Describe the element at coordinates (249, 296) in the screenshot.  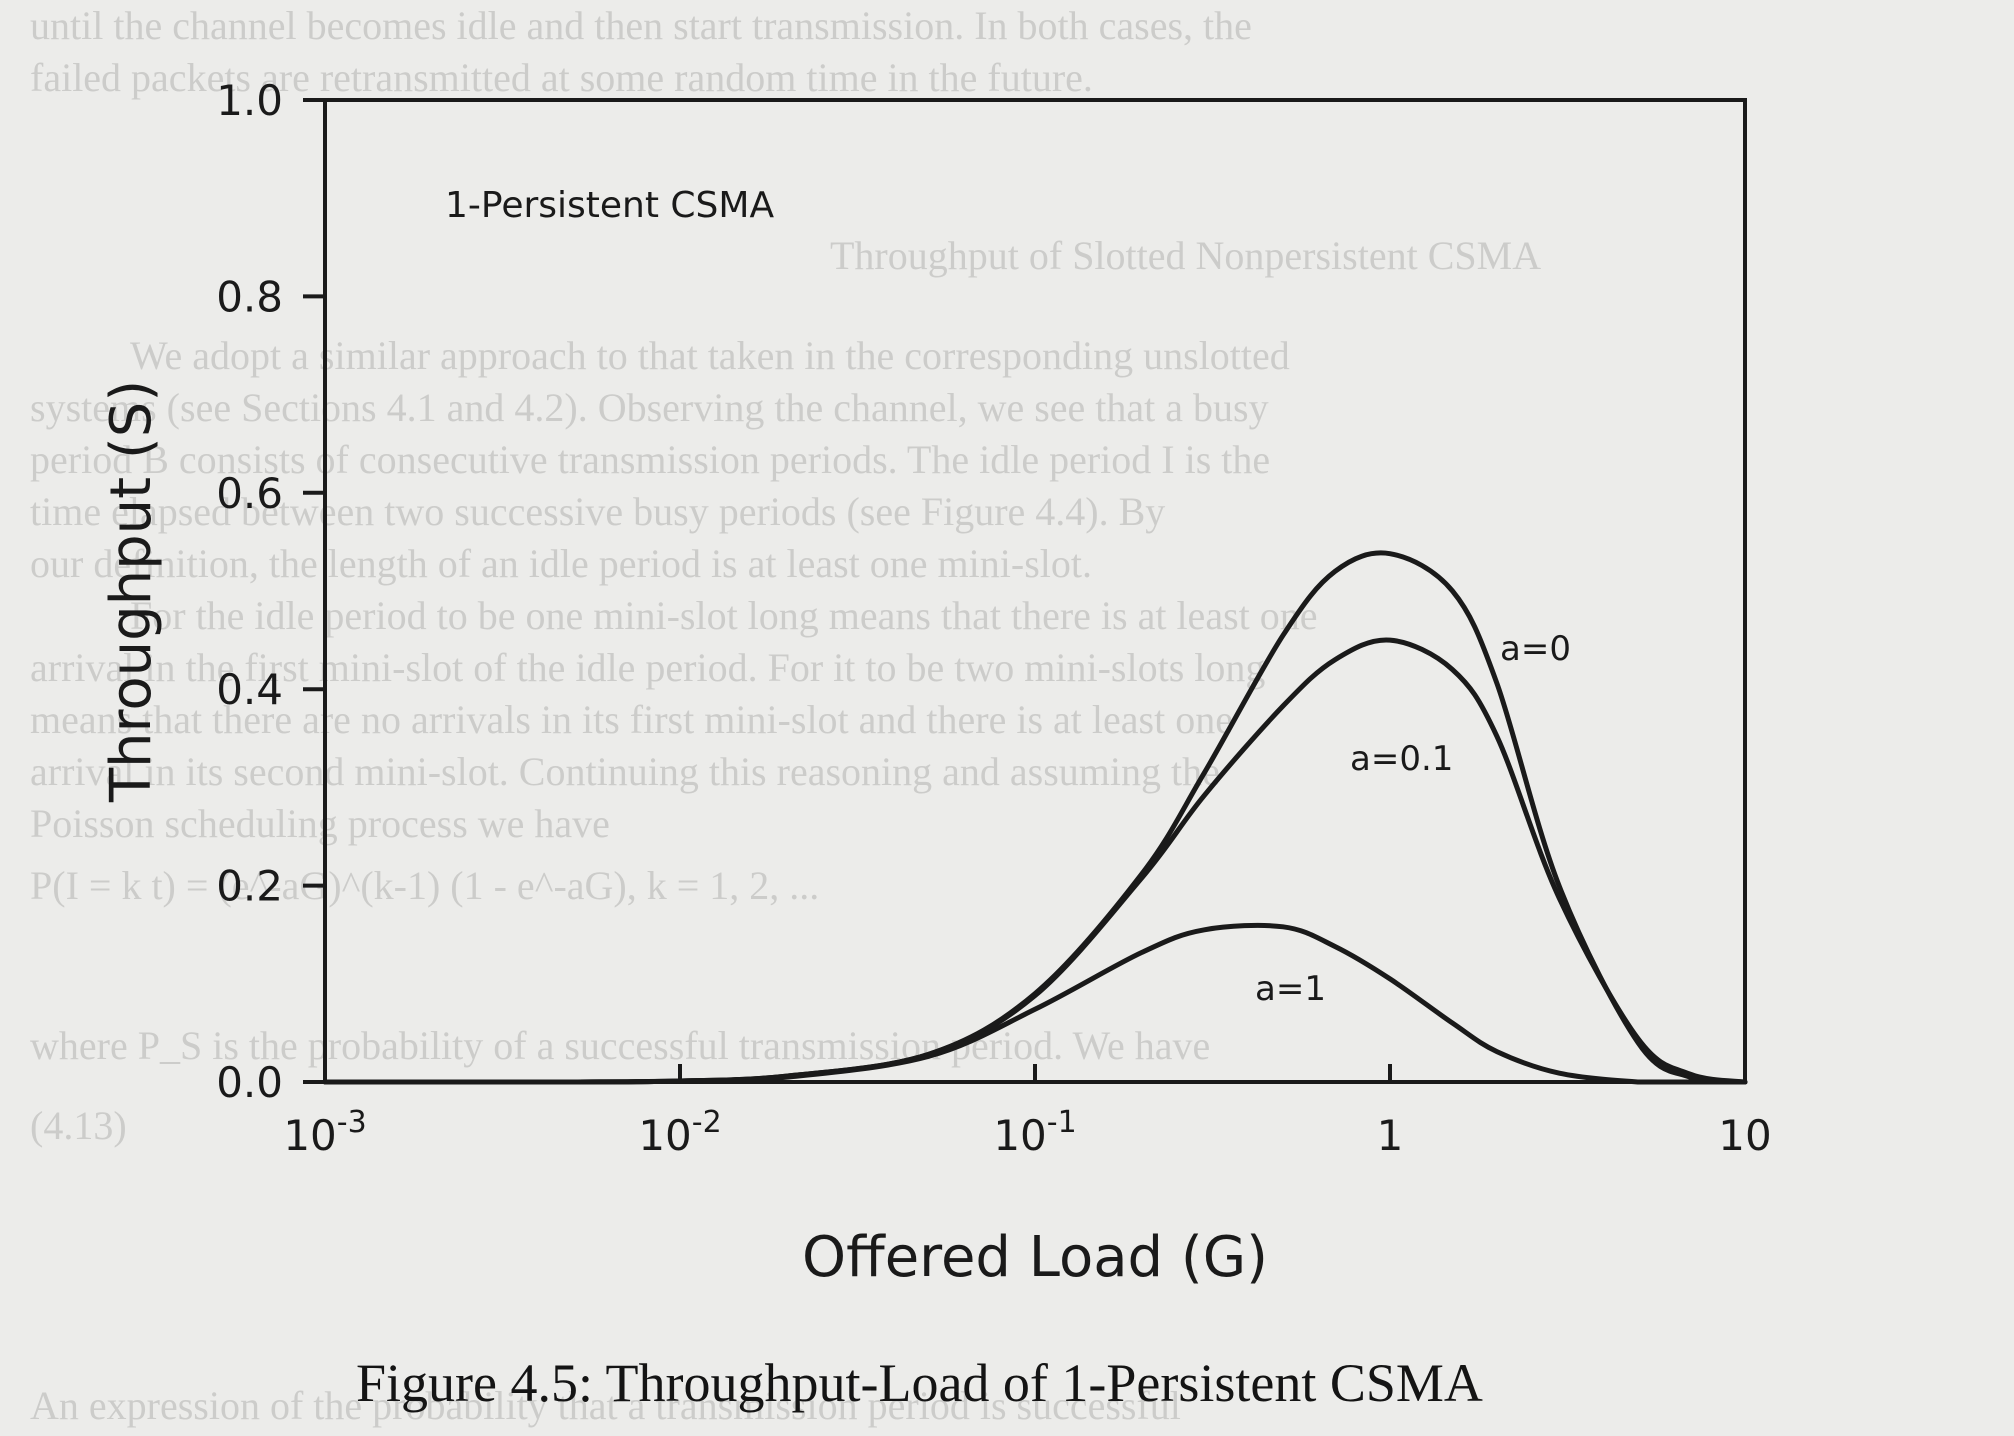
I see `y-tick-label: 0.8` at that location.